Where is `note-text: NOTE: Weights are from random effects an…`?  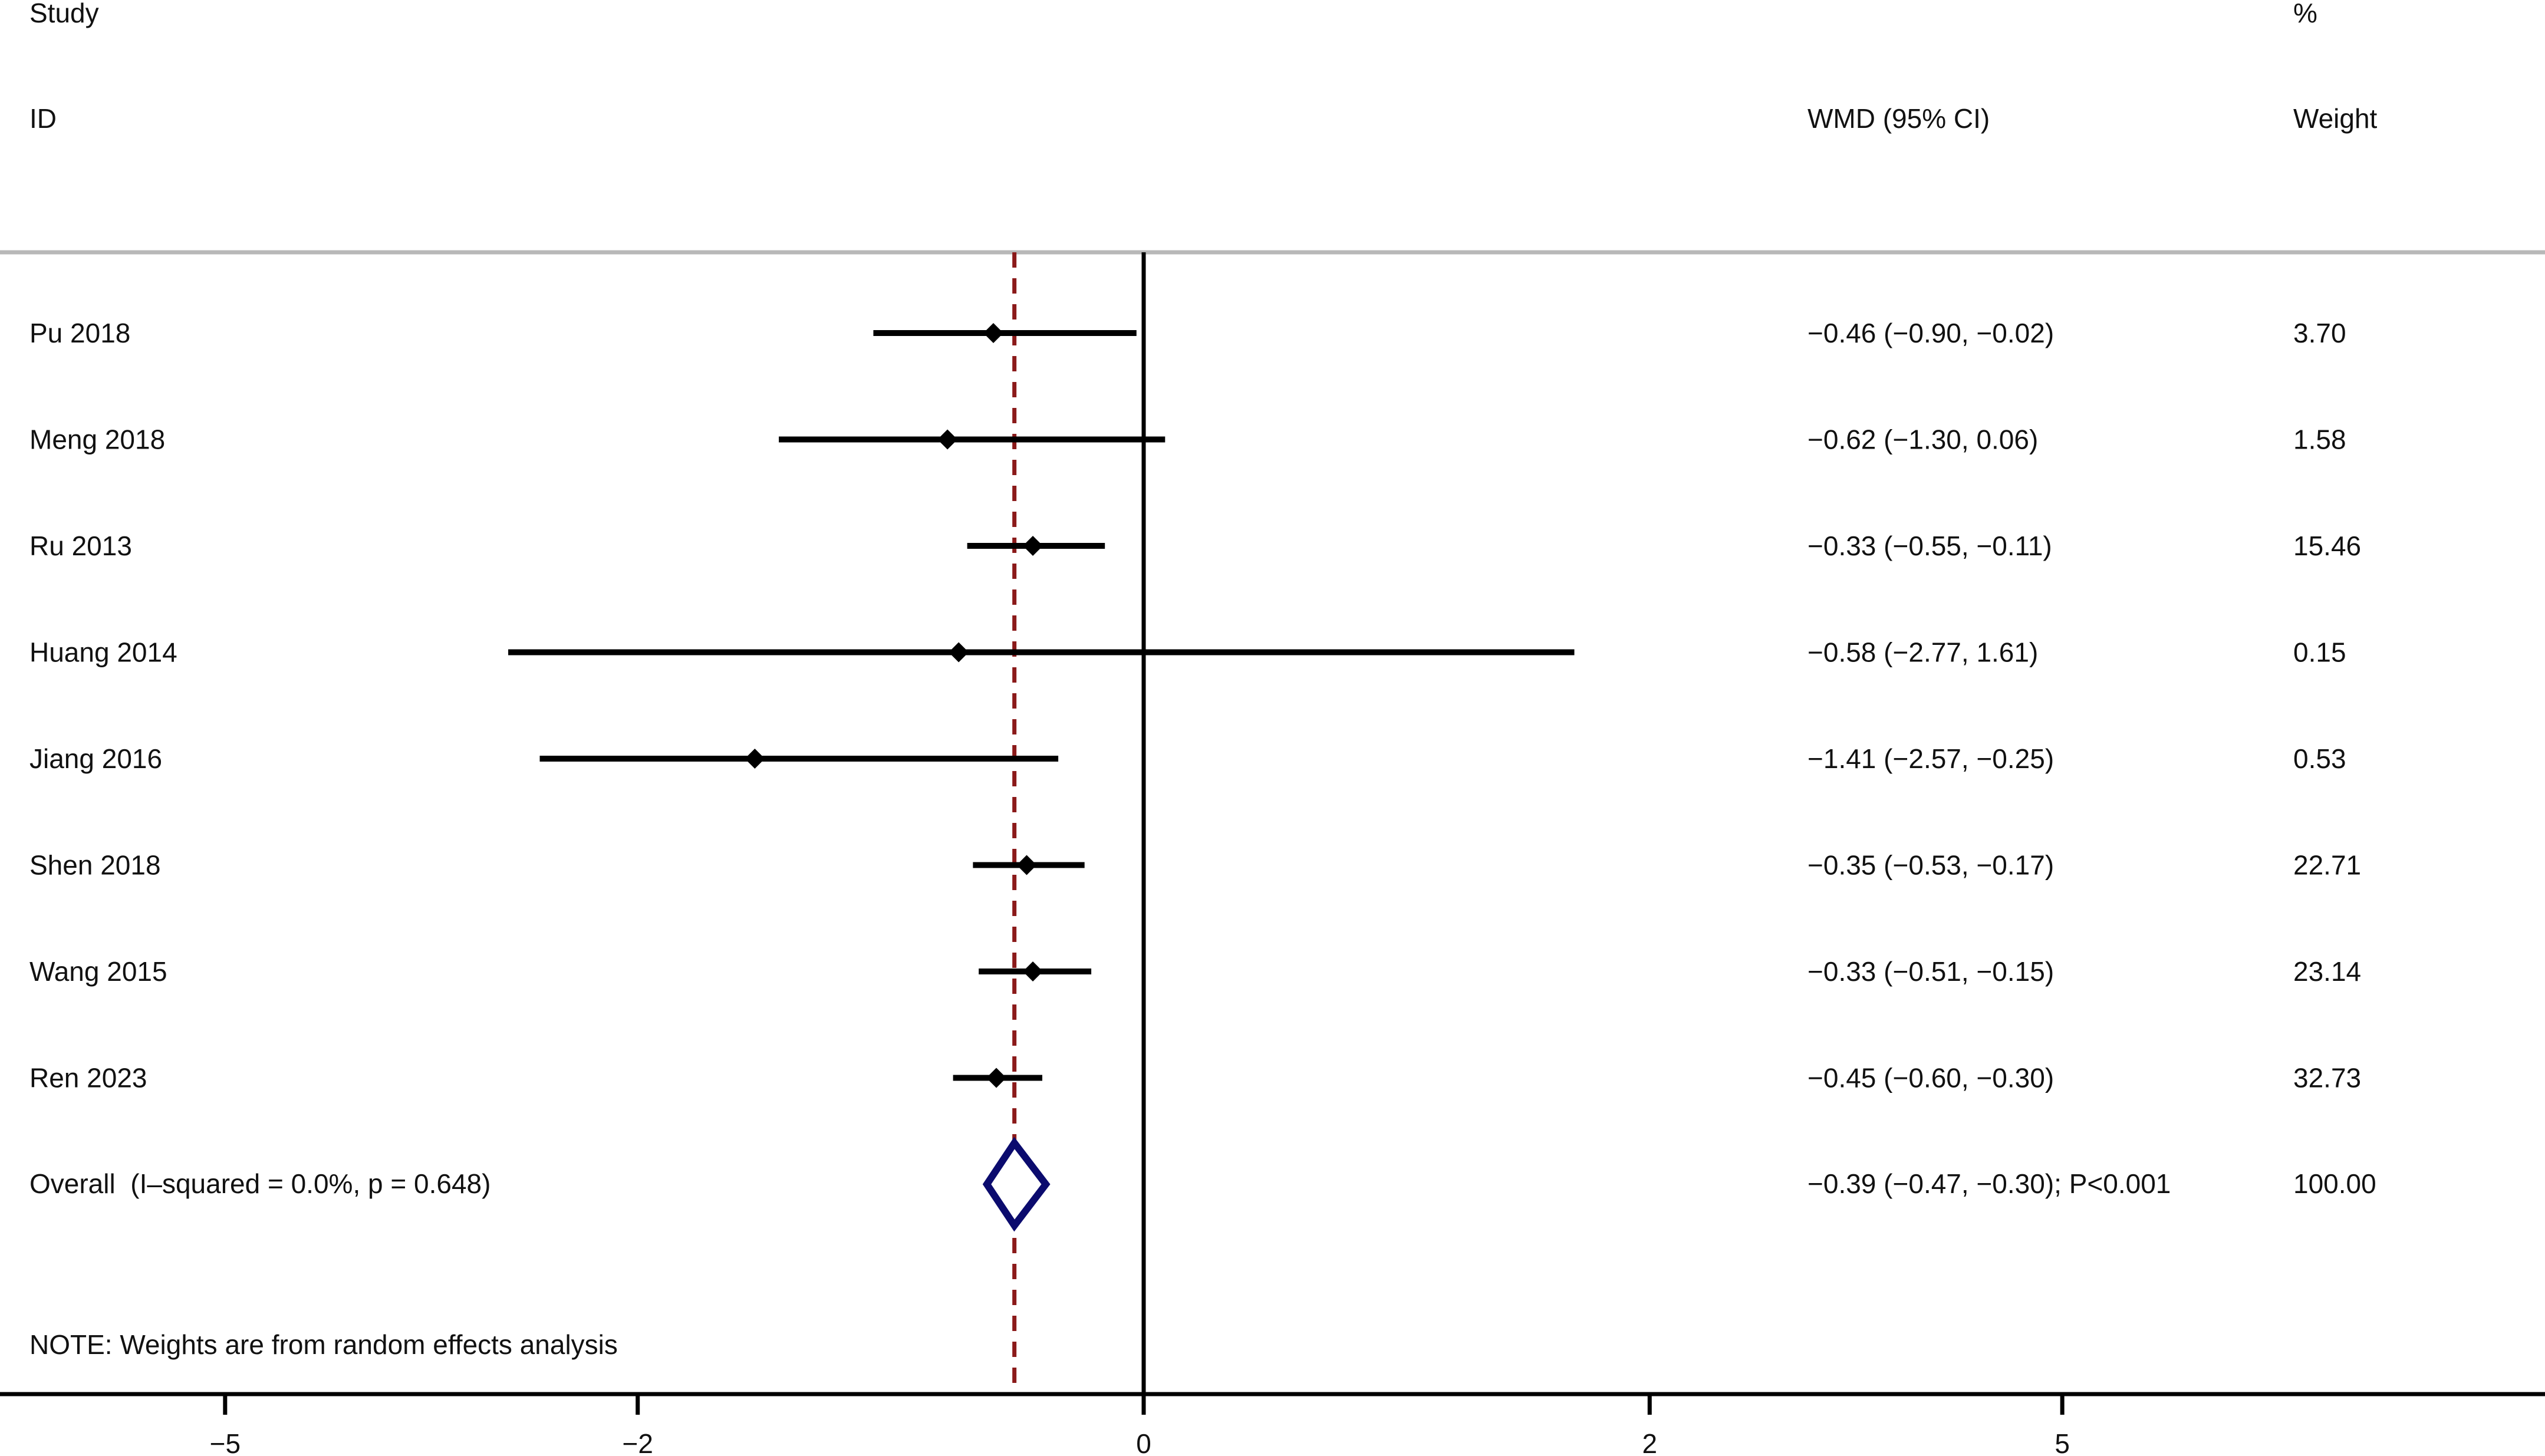
note-text: NOTE: Weights are from random effects an… is located at coordinates (323, 1344).